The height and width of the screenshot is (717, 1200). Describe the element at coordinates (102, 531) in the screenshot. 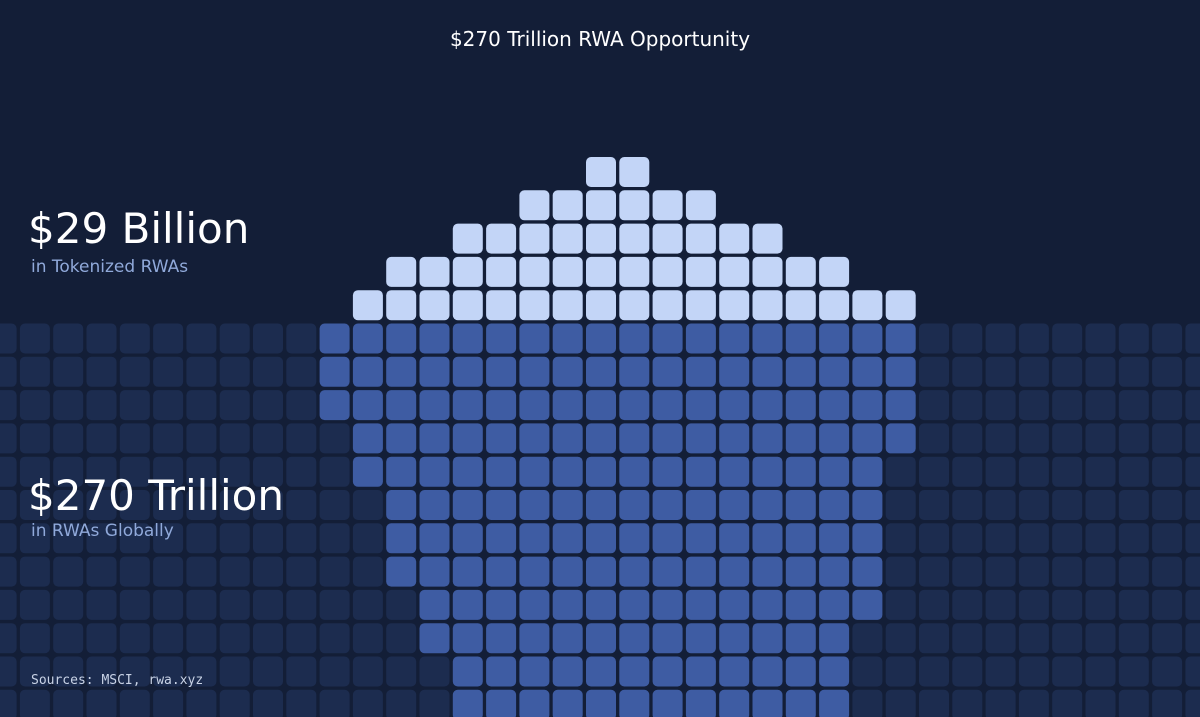

I see `stat-label: in RWAs Globally` at that location.